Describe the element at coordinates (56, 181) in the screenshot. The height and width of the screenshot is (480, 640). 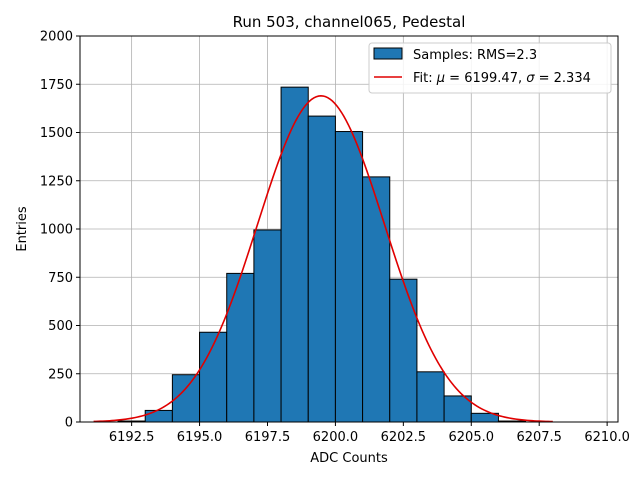
I see `y-tick-label-5: 1250` at that location.